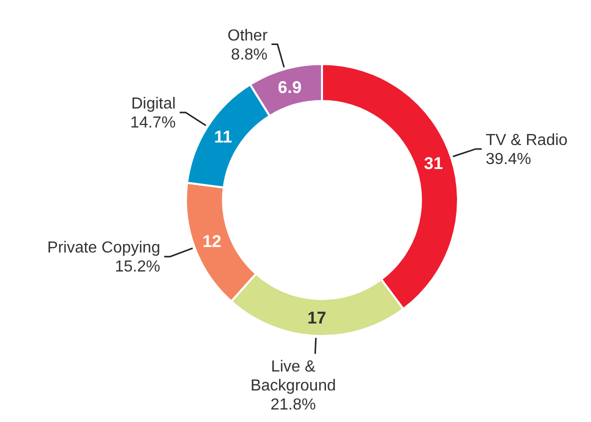  Describe the element at coordinates (137, 267) in the screenshot. I see `text: 15.2%` at that location.